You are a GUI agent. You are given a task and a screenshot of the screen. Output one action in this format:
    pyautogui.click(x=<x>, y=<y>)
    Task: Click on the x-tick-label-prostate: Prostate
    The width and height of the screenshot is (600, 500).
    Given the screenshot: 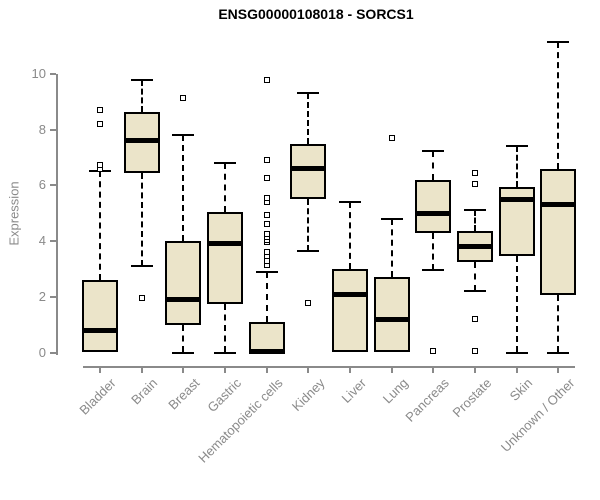 What is the action you would take?
    pyautogui.click(x=471, y=398)
    